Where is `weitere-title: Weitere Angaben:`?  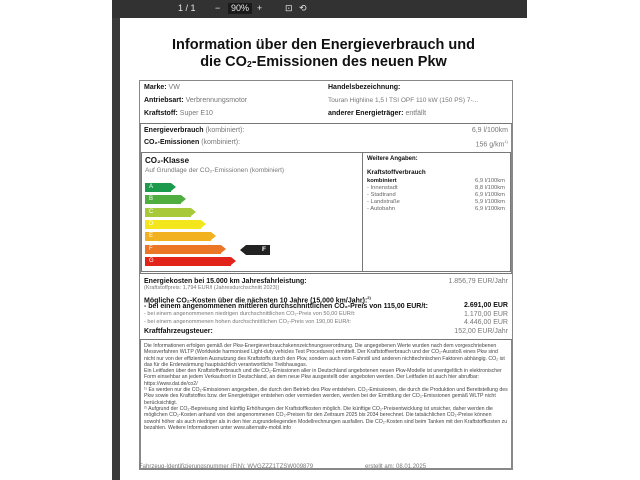 weitere-title: Weitere Angaben: is located at coordinates (392, 159).